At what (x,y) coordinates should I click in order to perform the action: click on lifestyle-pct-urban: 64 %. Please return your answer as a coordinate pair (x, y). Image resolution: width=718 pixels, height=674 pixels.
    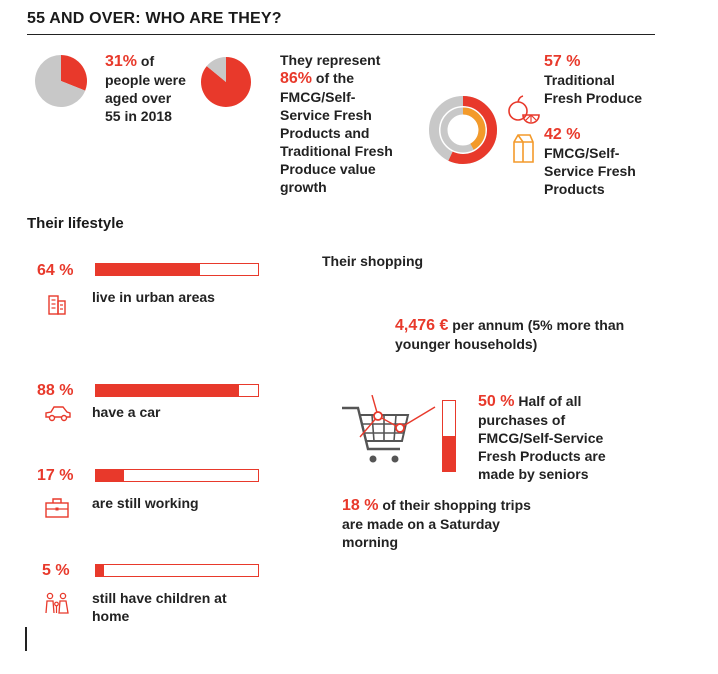
    Looking at the image, I should click on (55, 270).